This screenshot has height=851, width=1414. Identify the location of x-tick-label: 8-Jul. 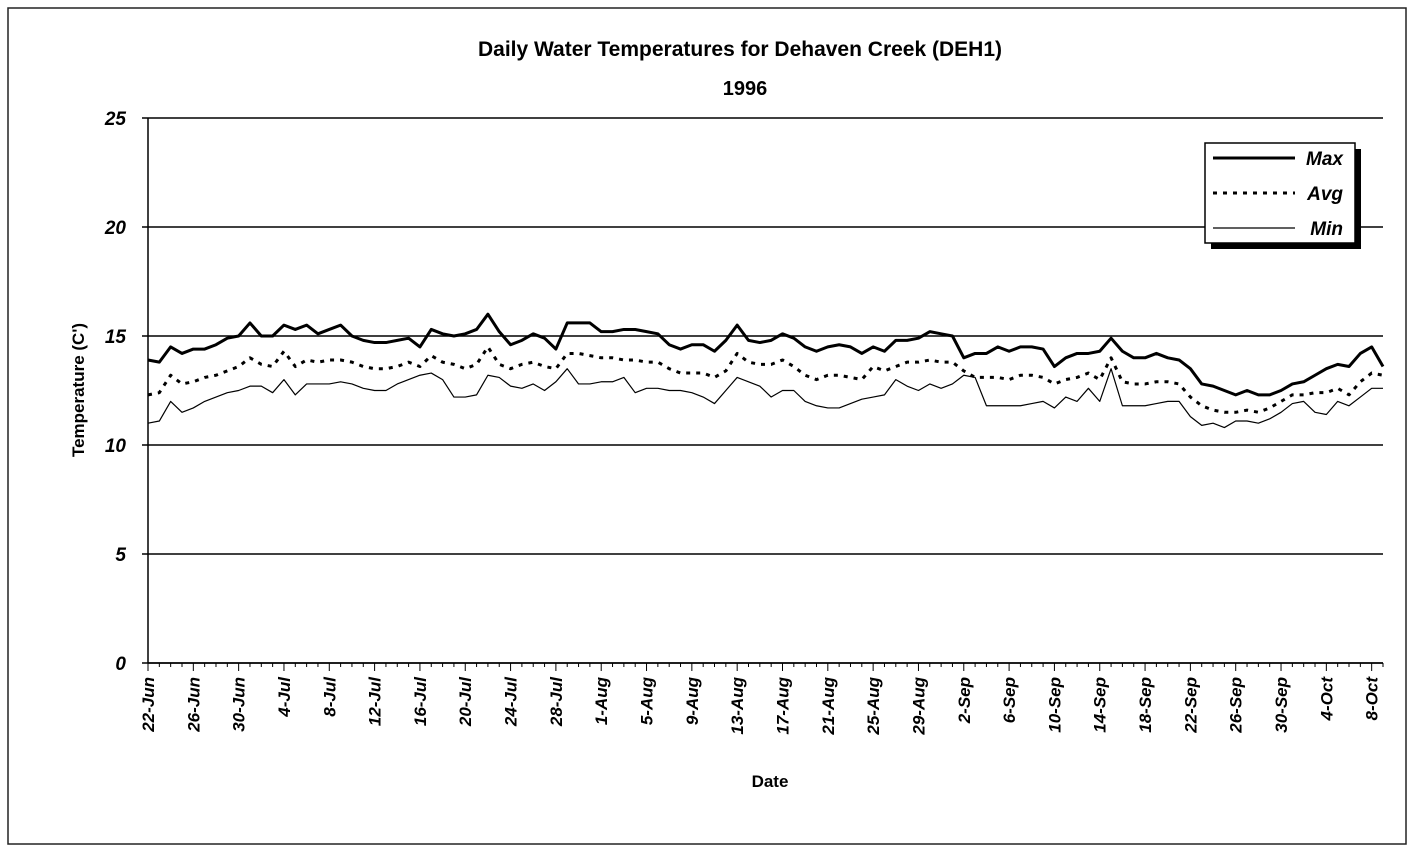
(329, 696).